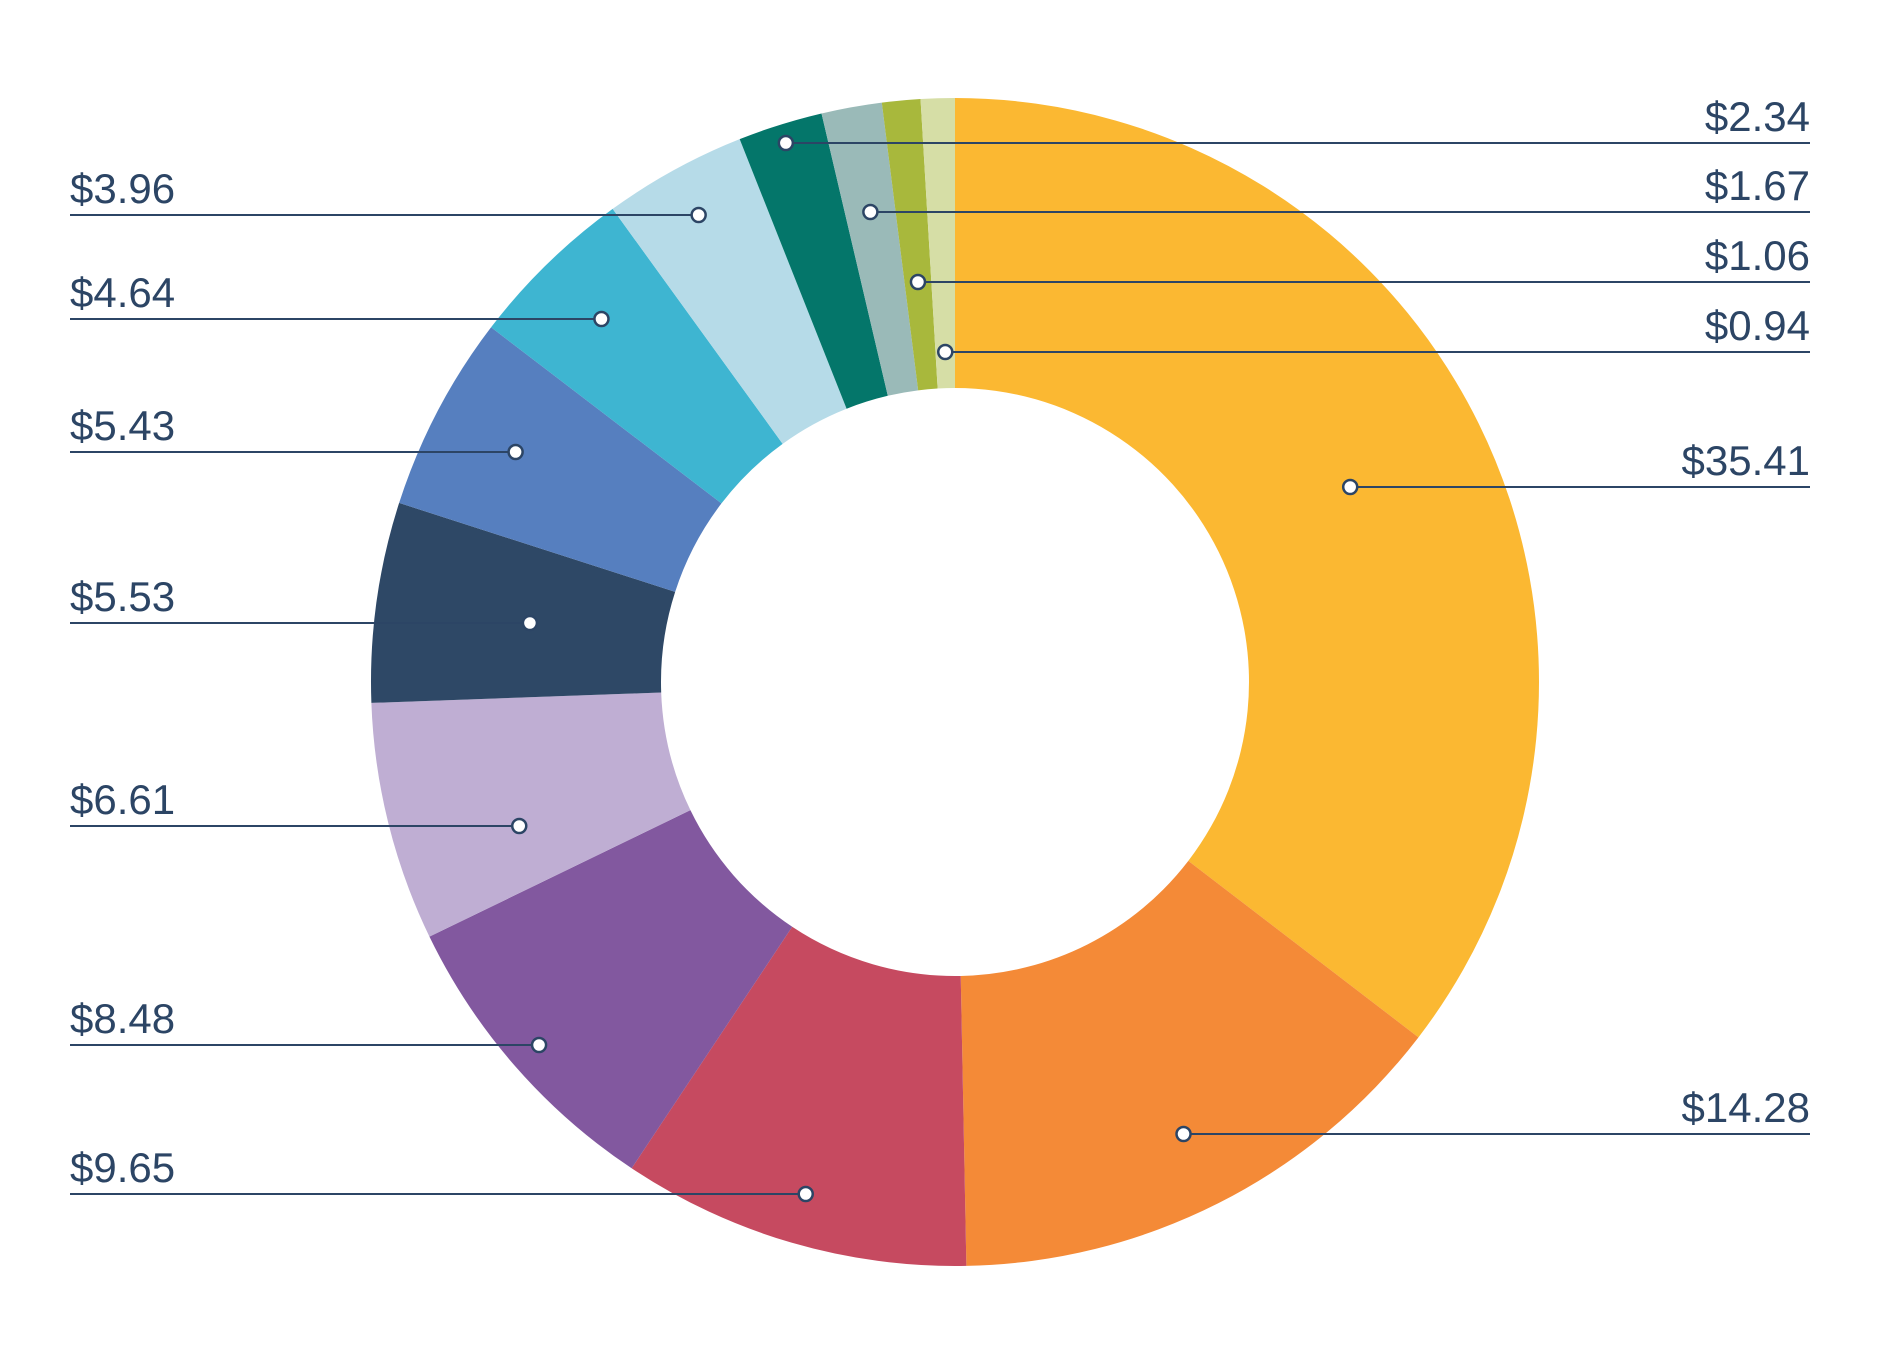  I want to click on data-label-9: $3.96, so click(122, 188).